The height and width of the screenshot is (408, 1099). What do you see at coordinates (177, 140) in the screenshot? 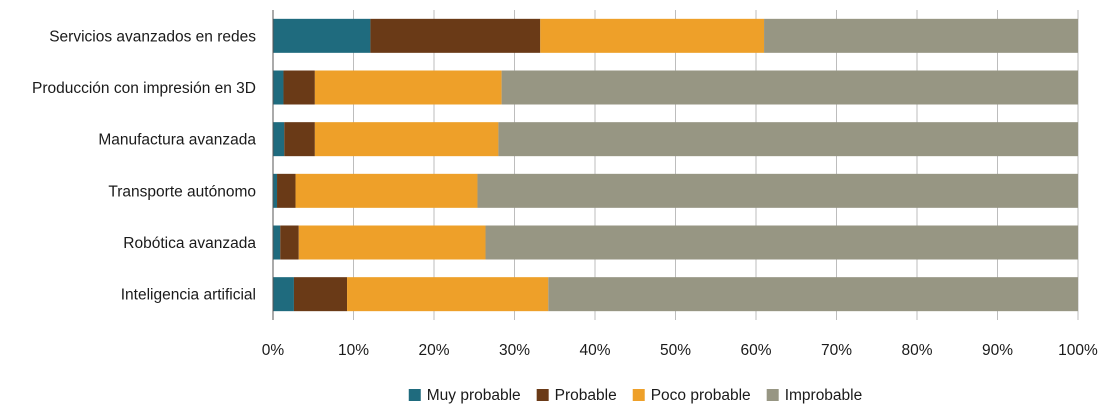
I see `category-label: Manufactura avanzada` at bounding box center [177, 140].